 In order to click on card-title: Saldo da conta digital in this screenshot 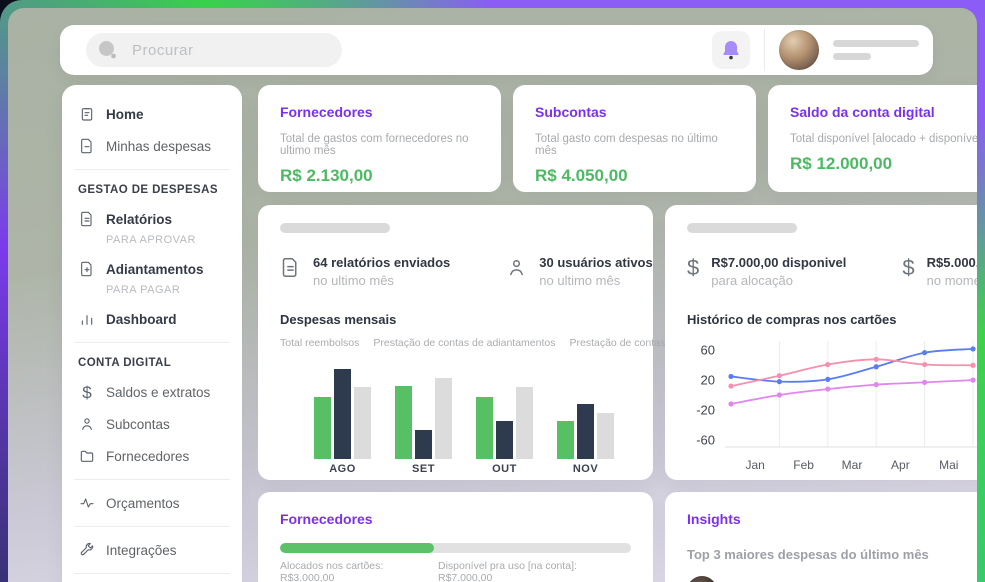, I will do `click(862, 112)`.